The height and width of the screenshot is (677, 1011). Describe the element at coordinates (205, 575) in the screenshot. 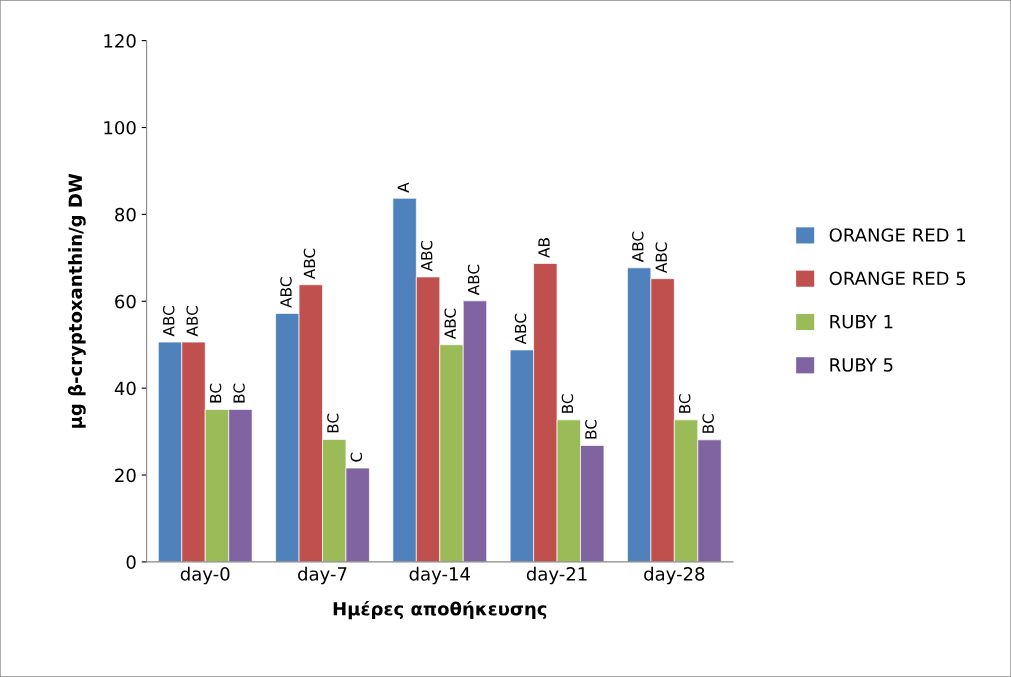

I see `x-tick-label: day-0` at that location.